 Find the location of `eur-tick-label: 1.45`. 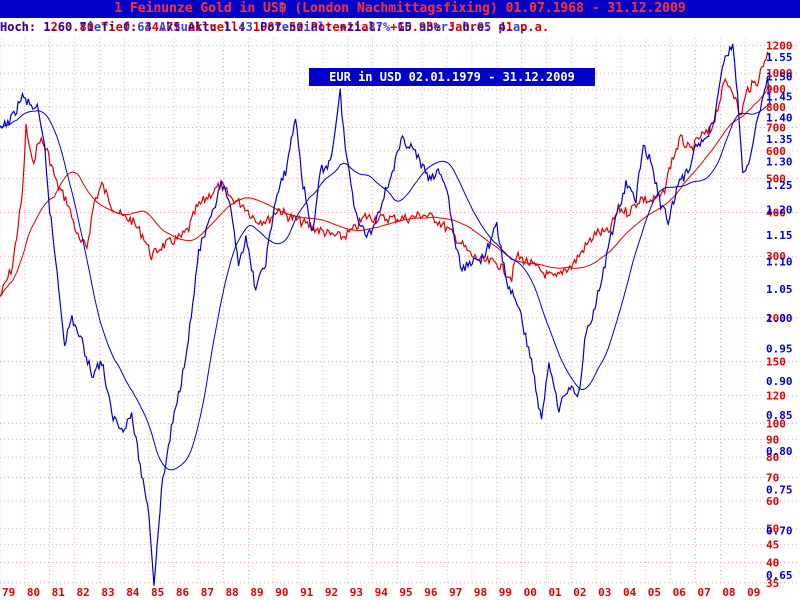

eur-tick-label: 1.45 is located at coordinates (779, 97).